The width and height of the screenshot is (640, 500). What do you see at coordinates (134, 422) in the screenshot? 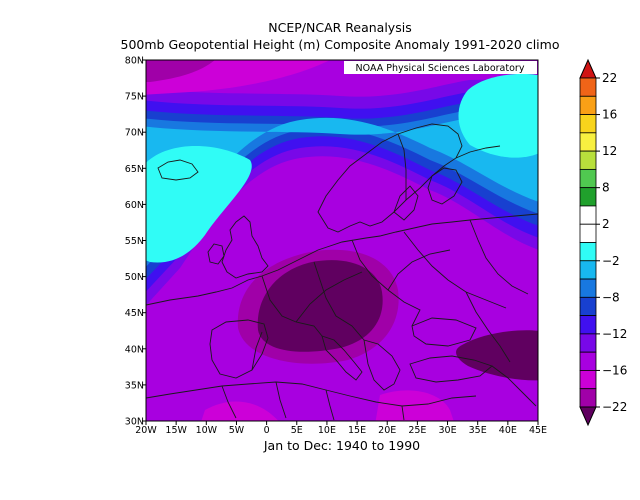
I see `lat-tick-label: 30N` at bounding box center [134, 422].